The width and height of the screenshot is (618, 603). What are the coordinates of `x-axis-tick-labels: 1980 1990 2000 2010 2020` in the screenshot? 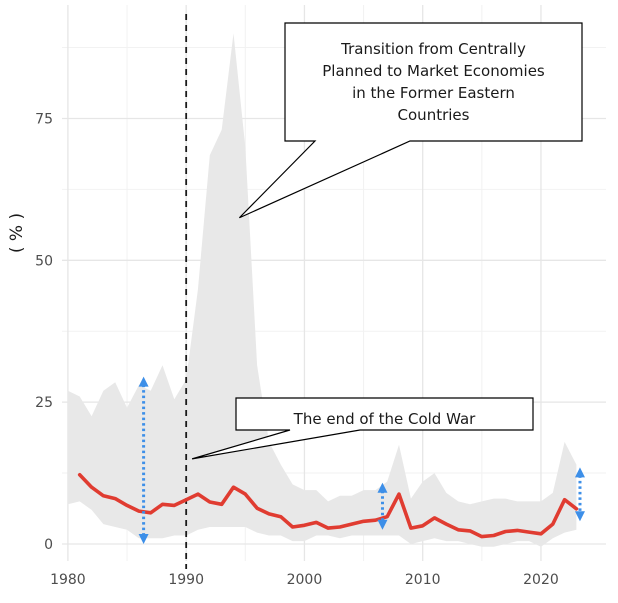 It's located at (304, 580).